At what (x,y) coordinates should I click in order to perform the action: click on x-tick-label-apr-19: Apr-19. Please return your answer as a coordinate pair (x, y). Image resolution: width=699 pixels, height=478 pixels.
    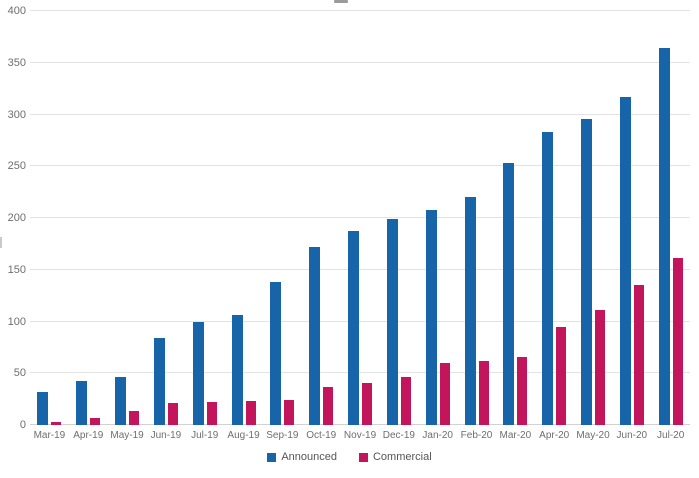
    Looking at the image, I should click on (88, 435).